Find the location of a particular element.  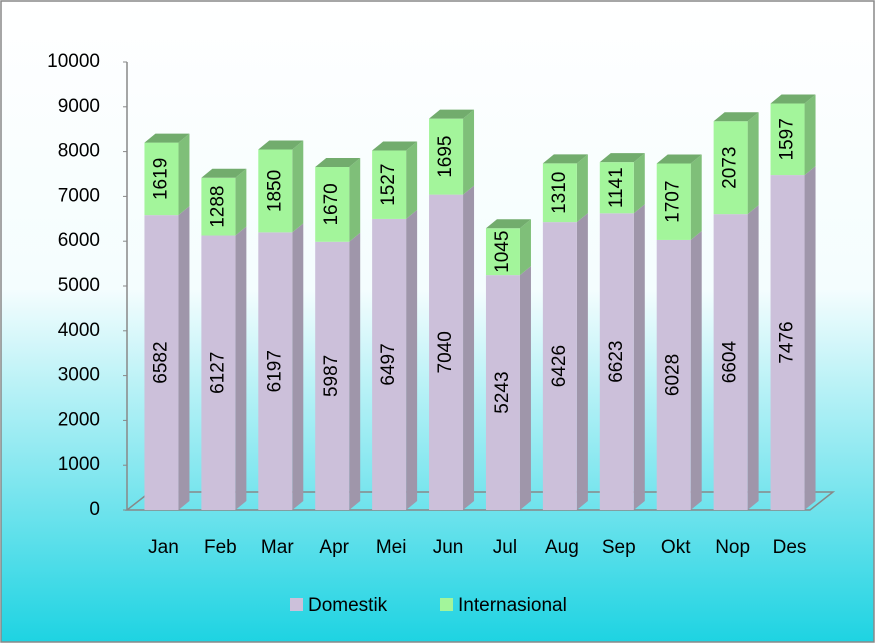

y-tick-label: 0 is located at coordinates (94, 509).